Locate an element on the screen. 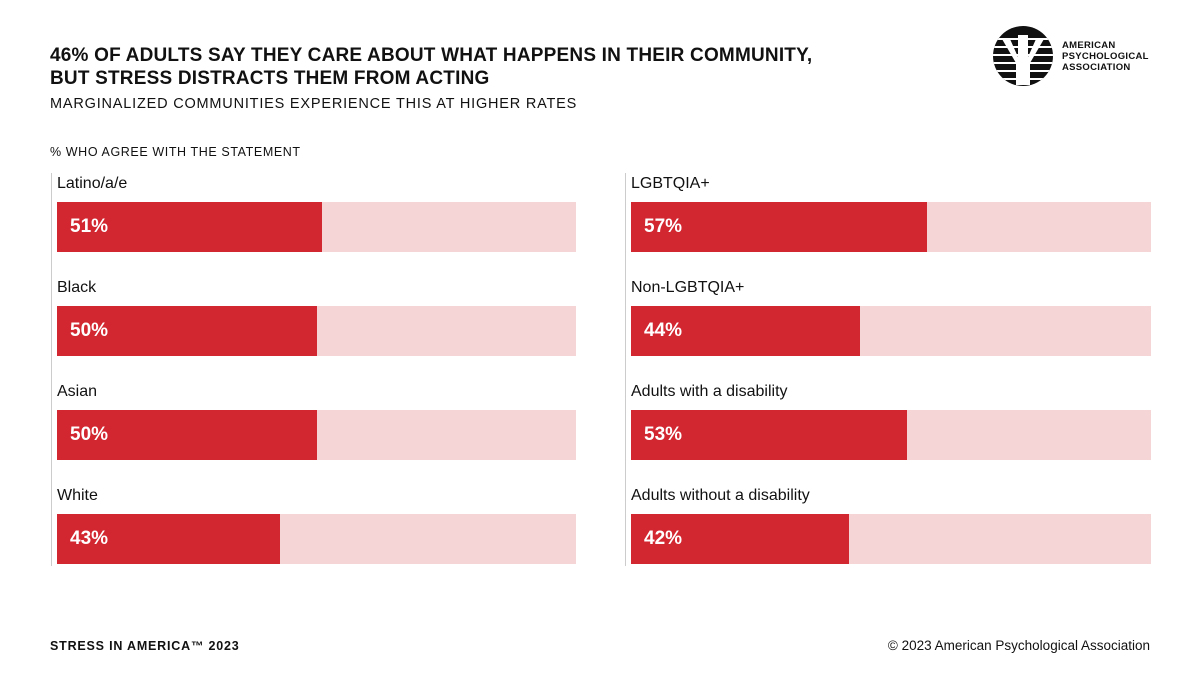  data-label: 43% is located at coordinates (89, 538).